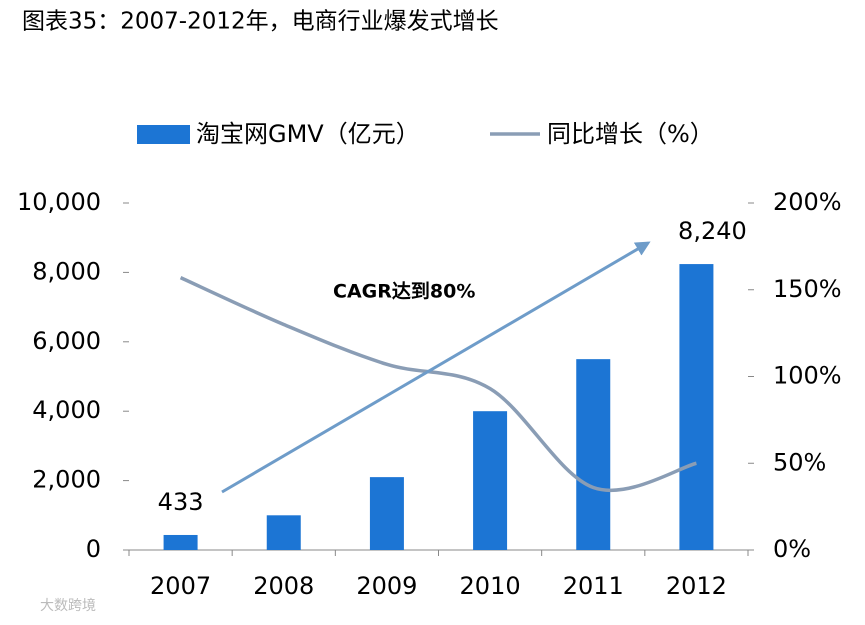  What do you see at coordinates (593, 586) in the screenshot?
I see `x-tick-label: 2011` at bounding box center [593, 586].